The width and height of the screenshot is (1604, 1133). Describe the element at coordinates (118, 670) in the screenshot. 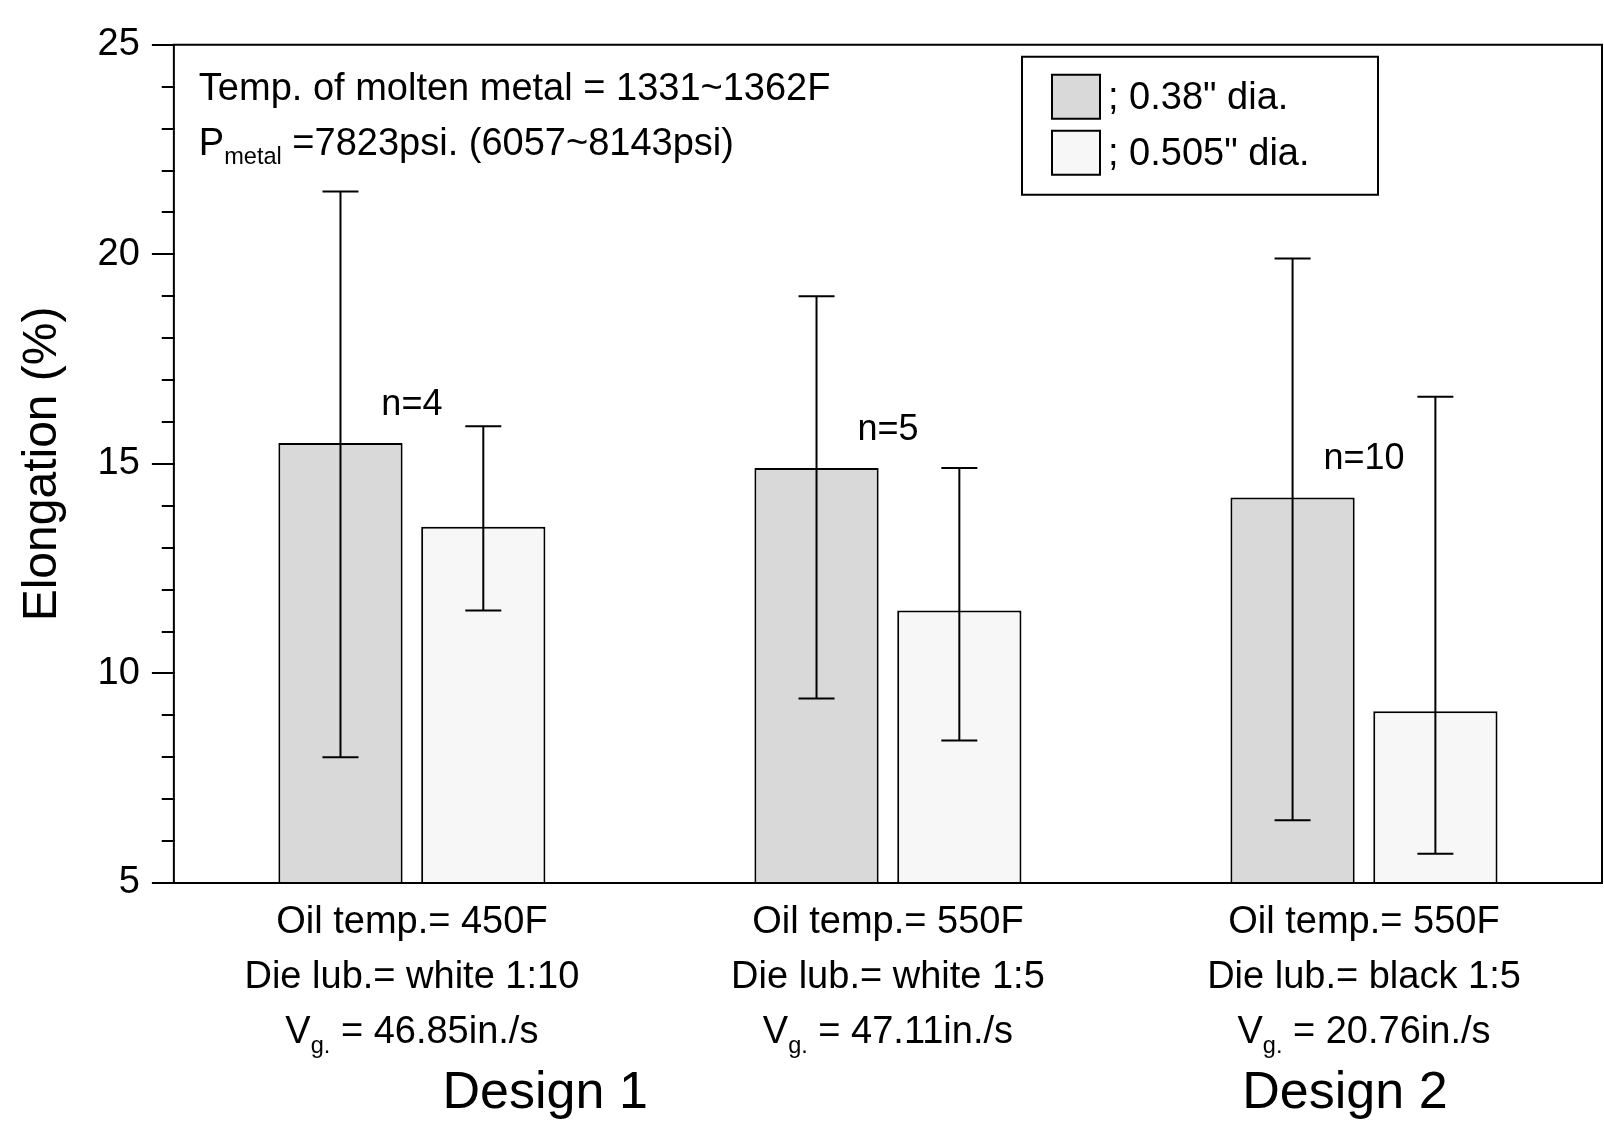

I see `y-tick-label: 10` at that location.